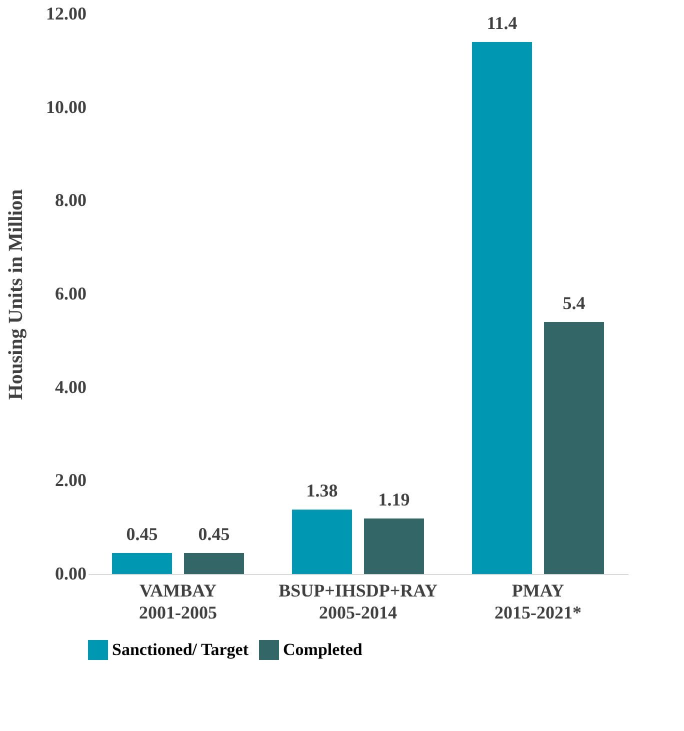  What do you see at coordinates (502, 23) in the screenshot?
I see `data-label: 11.4` at bounding box center [502, 23].